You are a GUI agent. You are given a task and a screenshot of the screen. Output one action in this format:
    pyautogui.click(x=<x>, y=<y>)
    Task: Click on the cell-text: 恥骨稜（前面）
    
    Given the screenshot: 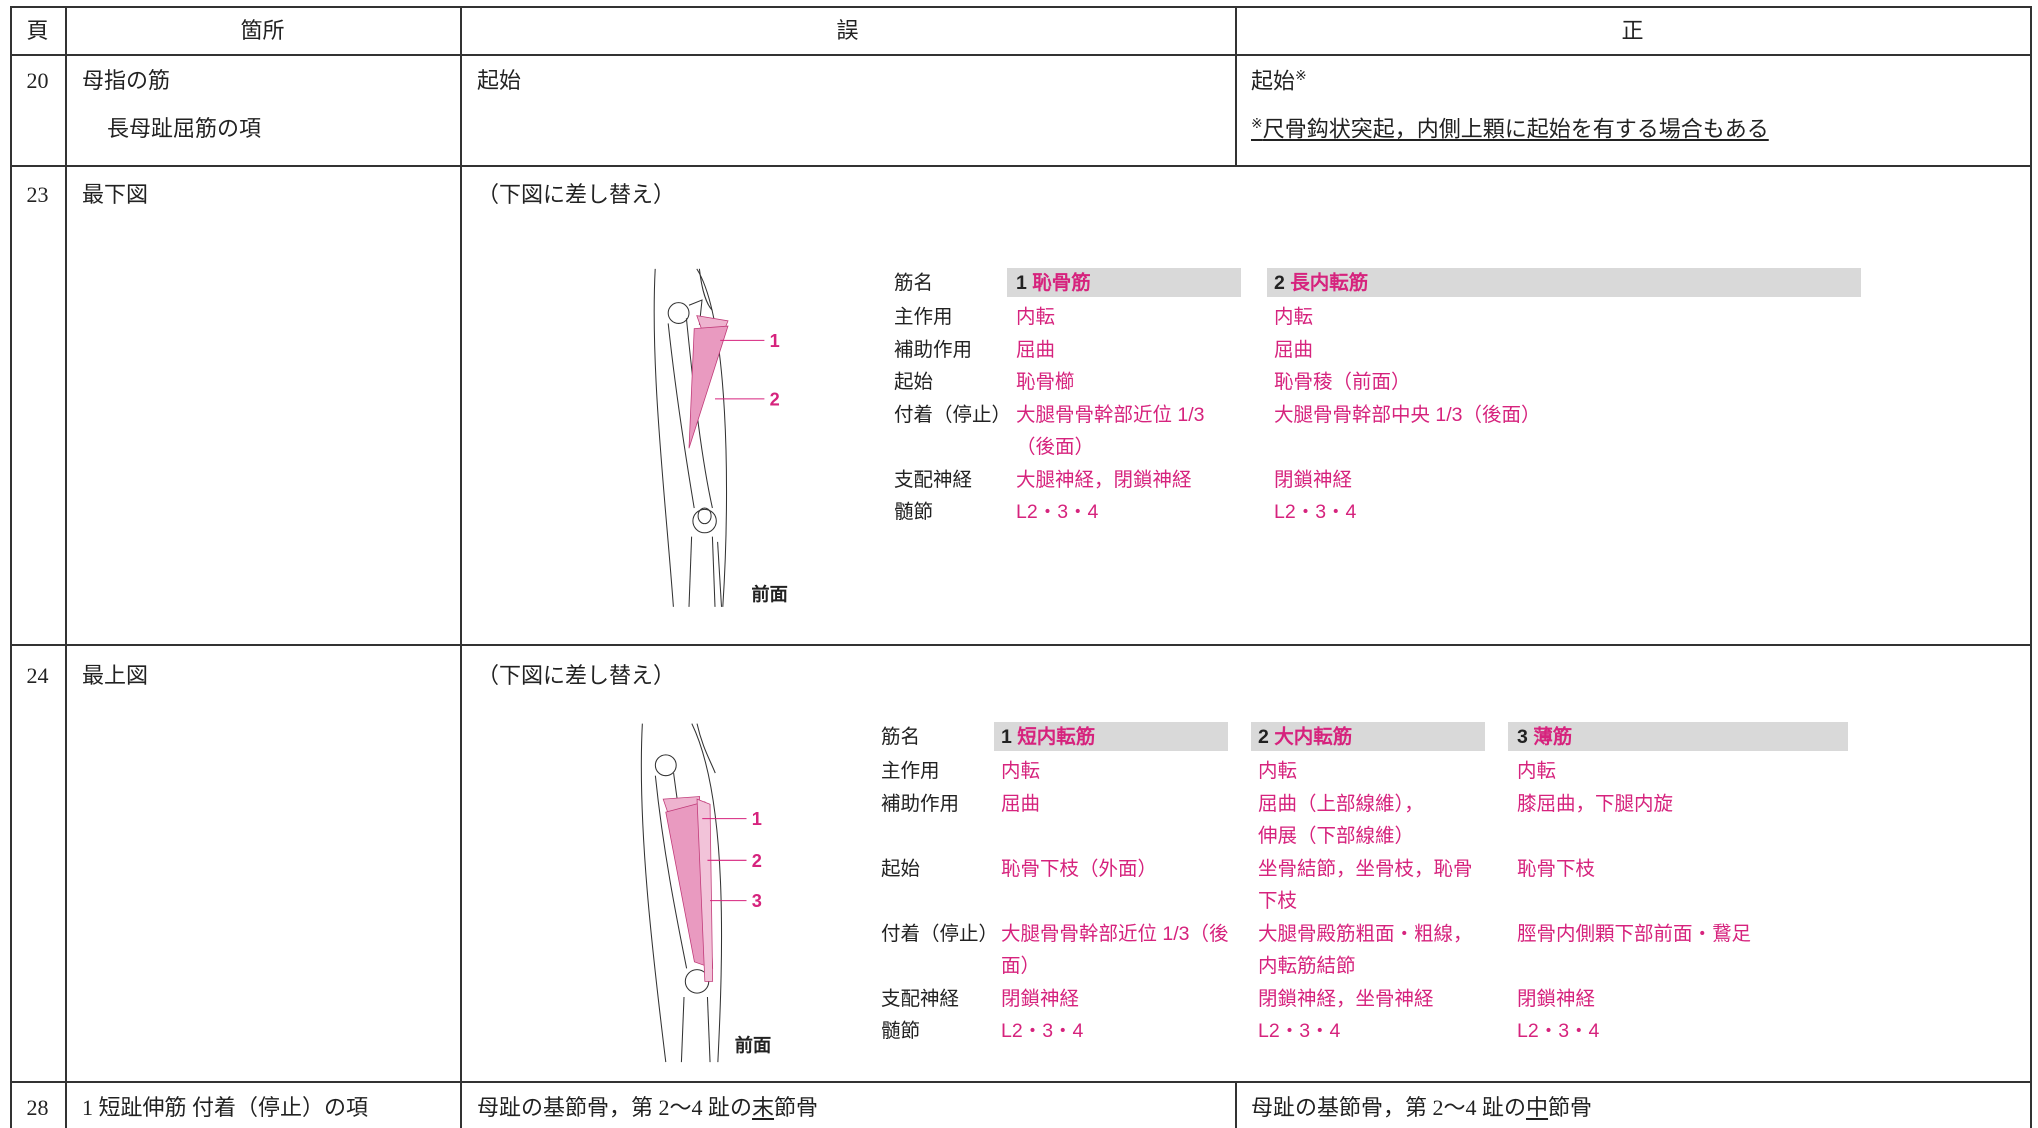 What is the action you would take?
    pyautogui.click(x=1342, y=382)
    